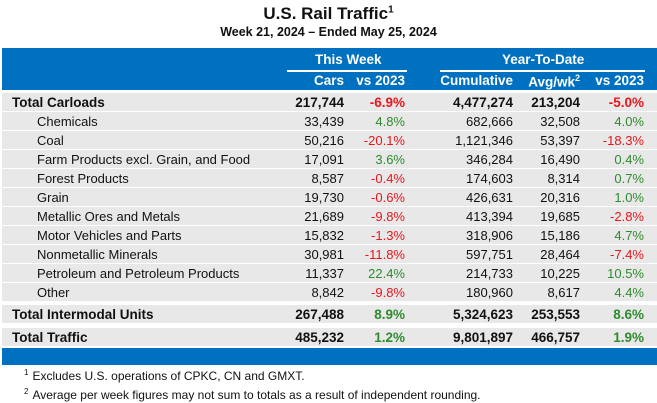 The height and width of the screenshot is (403, 657). Describe the element at coordinates (50, 140) in the screenshot. I see `row-label: Coal` at that location.